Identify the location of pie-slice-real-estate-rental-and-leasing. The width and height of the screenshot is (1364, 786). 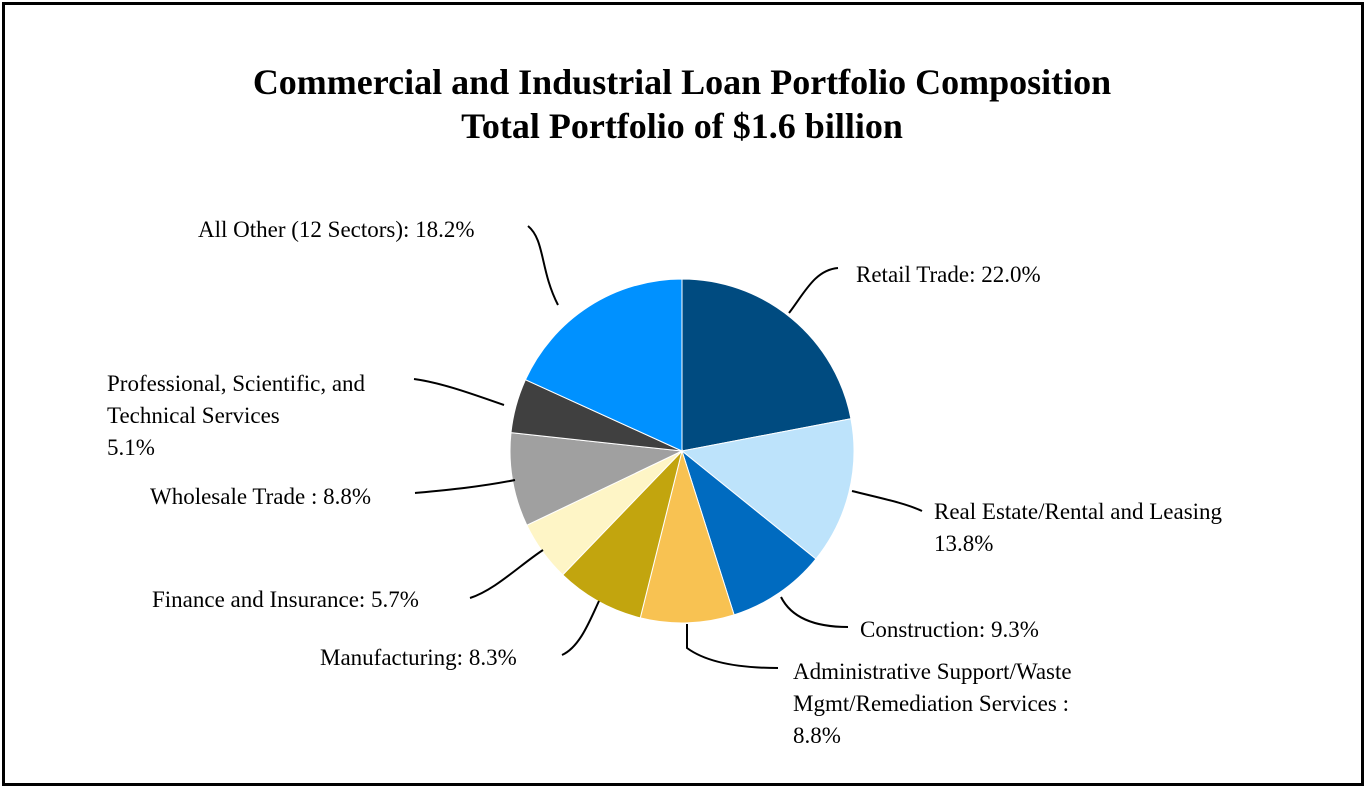
(767, 489).